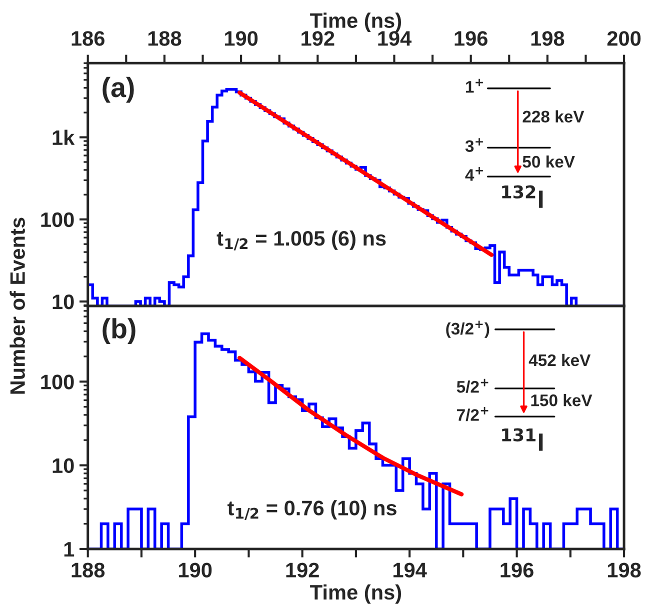  What do you see at coordinates (474, 145) in the screenshot?
I see `annotation: 3$^{+}$` at bounding box center [474, 145].